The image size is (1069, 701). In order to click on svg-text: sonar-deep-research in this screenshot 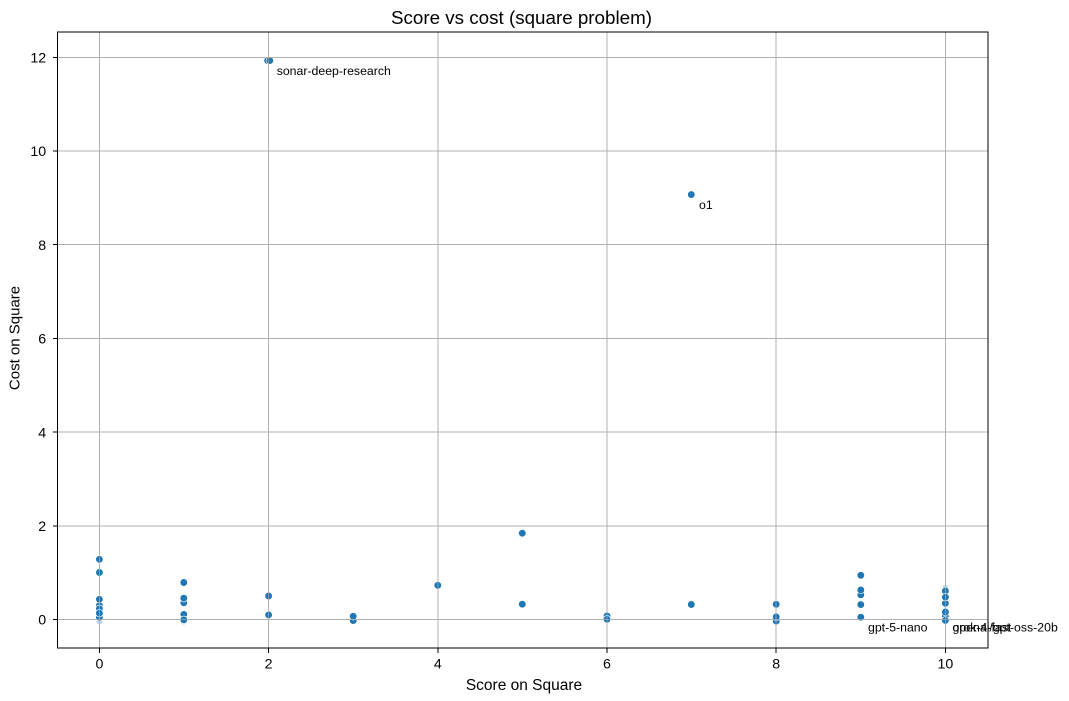, I will do `click(334, 71)`.